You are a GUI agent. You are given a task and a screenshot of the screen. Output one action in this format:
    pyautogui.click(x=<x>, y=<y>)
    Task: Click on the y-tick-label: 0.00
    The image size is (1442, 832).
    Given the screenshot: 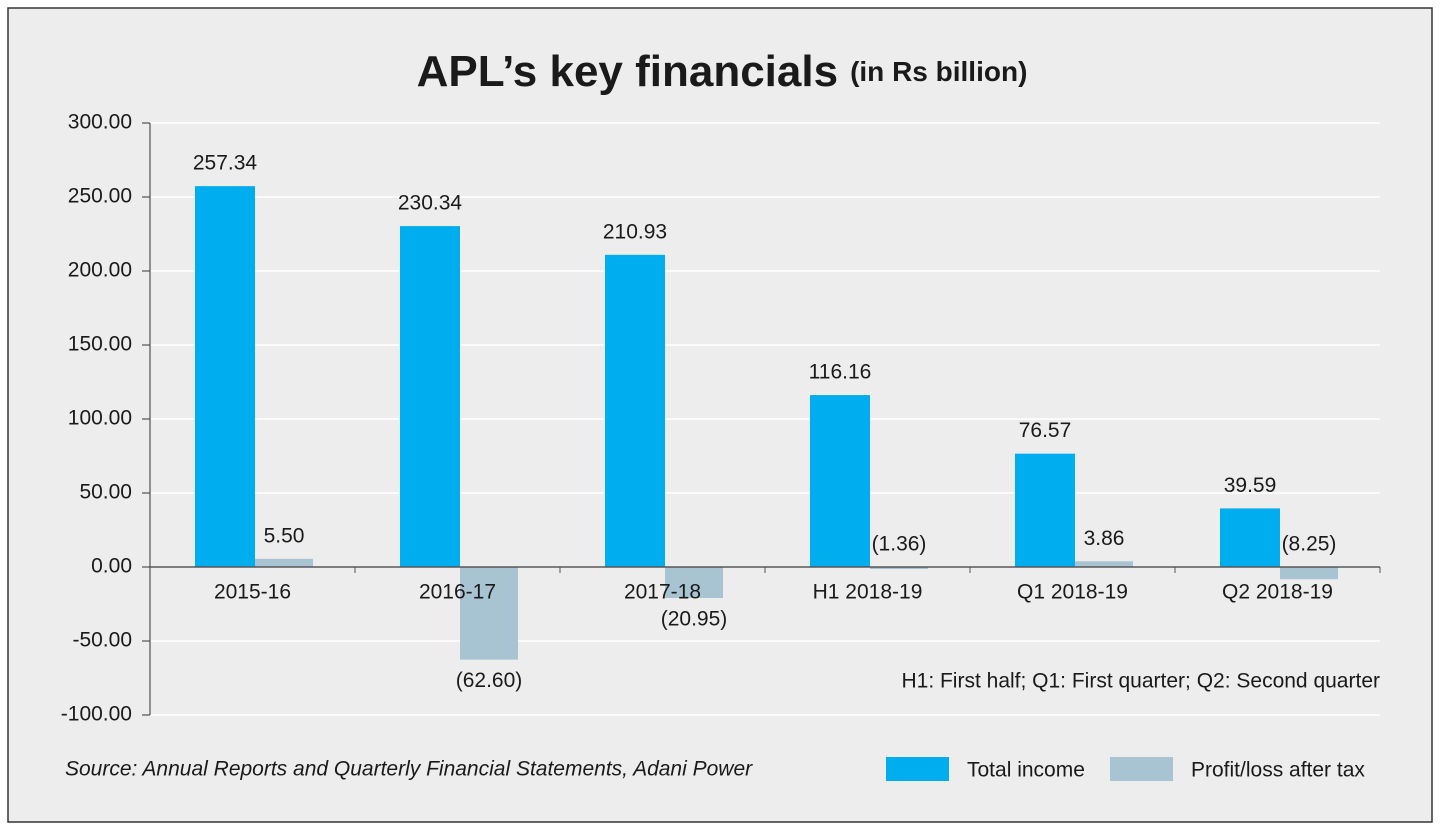 What is the action you would take?
    pyautogui.click(x=111, y=566)
    